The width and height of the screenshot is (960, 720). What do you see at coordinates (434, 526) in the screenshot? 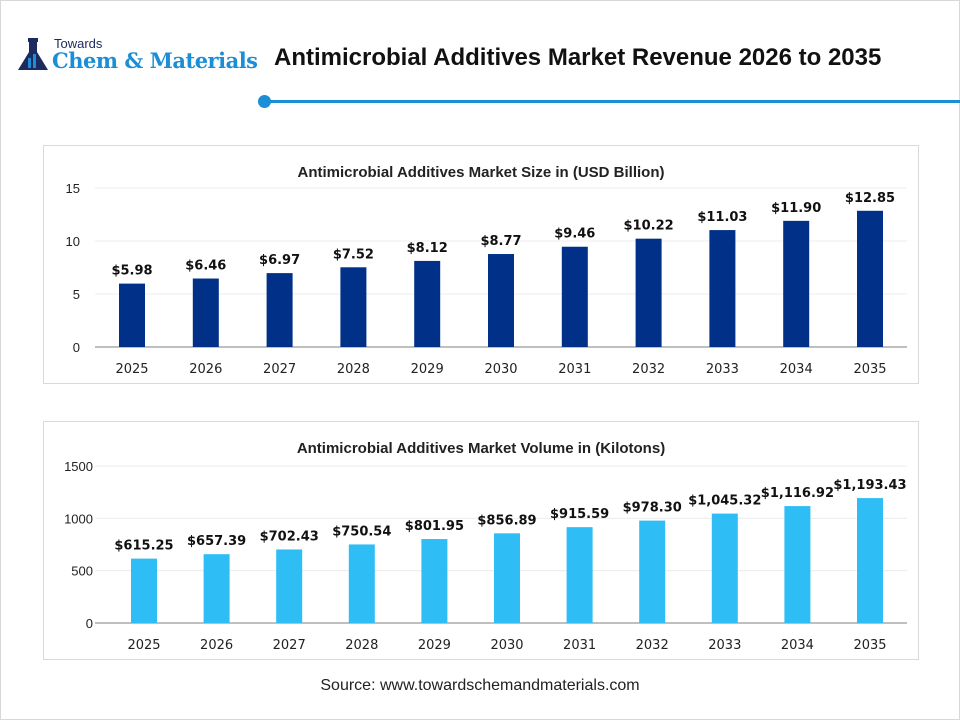
I see `data-label: $801.95` at bounding box center [434, 526].